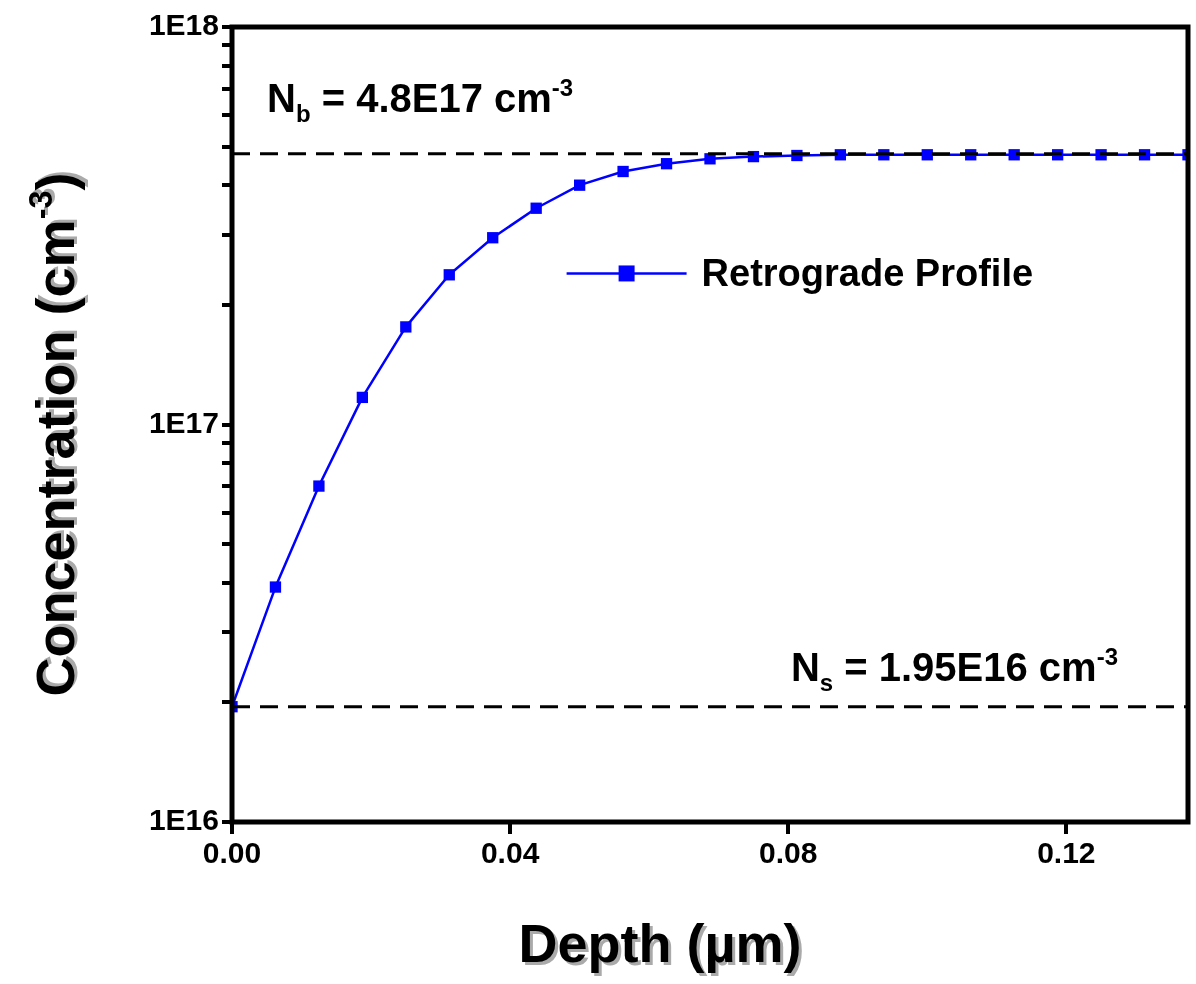  I want to click on y-tick-label: 1E16, so click(183, 820).